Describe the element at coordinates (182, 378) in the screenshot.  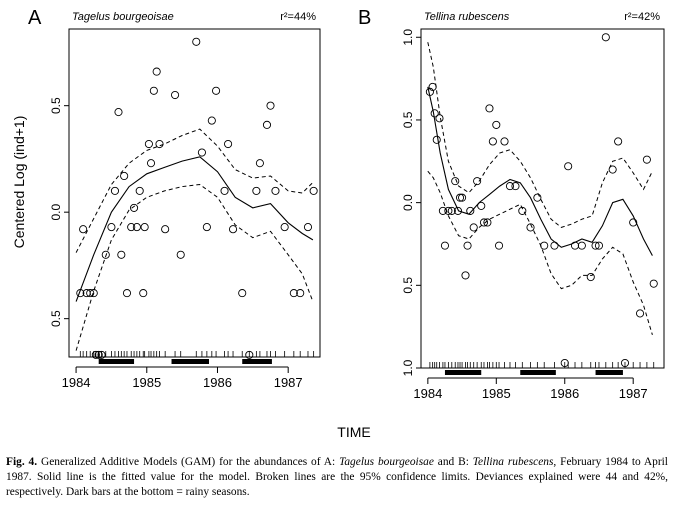
I see `panel-a-x-axis: 1984 1985 1986 1987` at that location.